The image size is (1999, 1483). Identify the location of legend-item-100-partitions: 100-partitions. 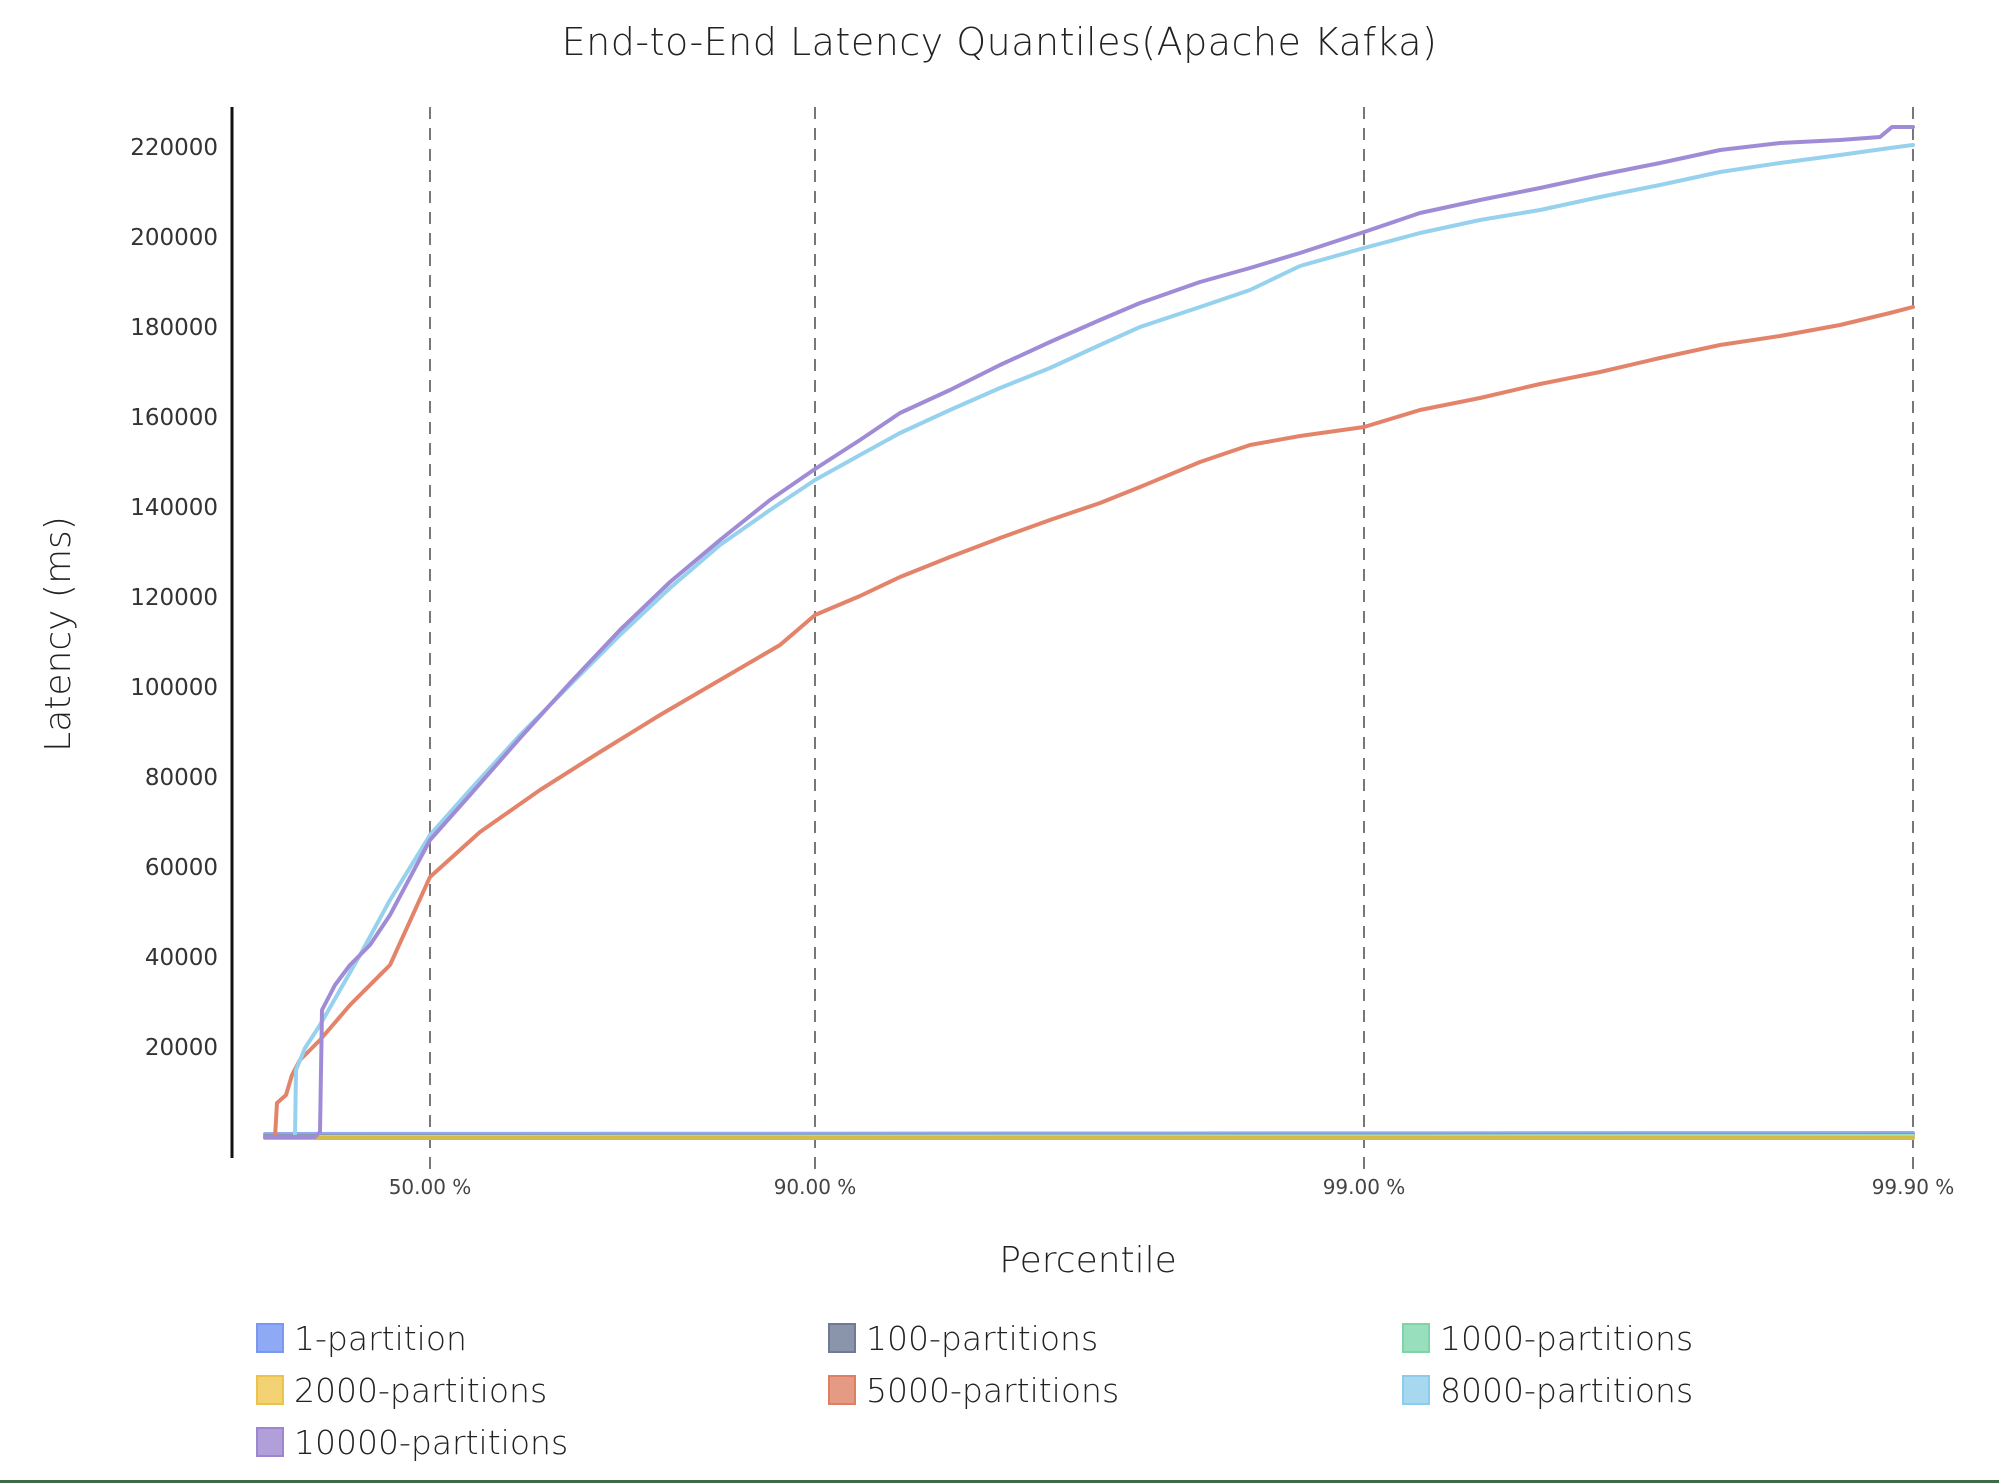
(963, 1338).